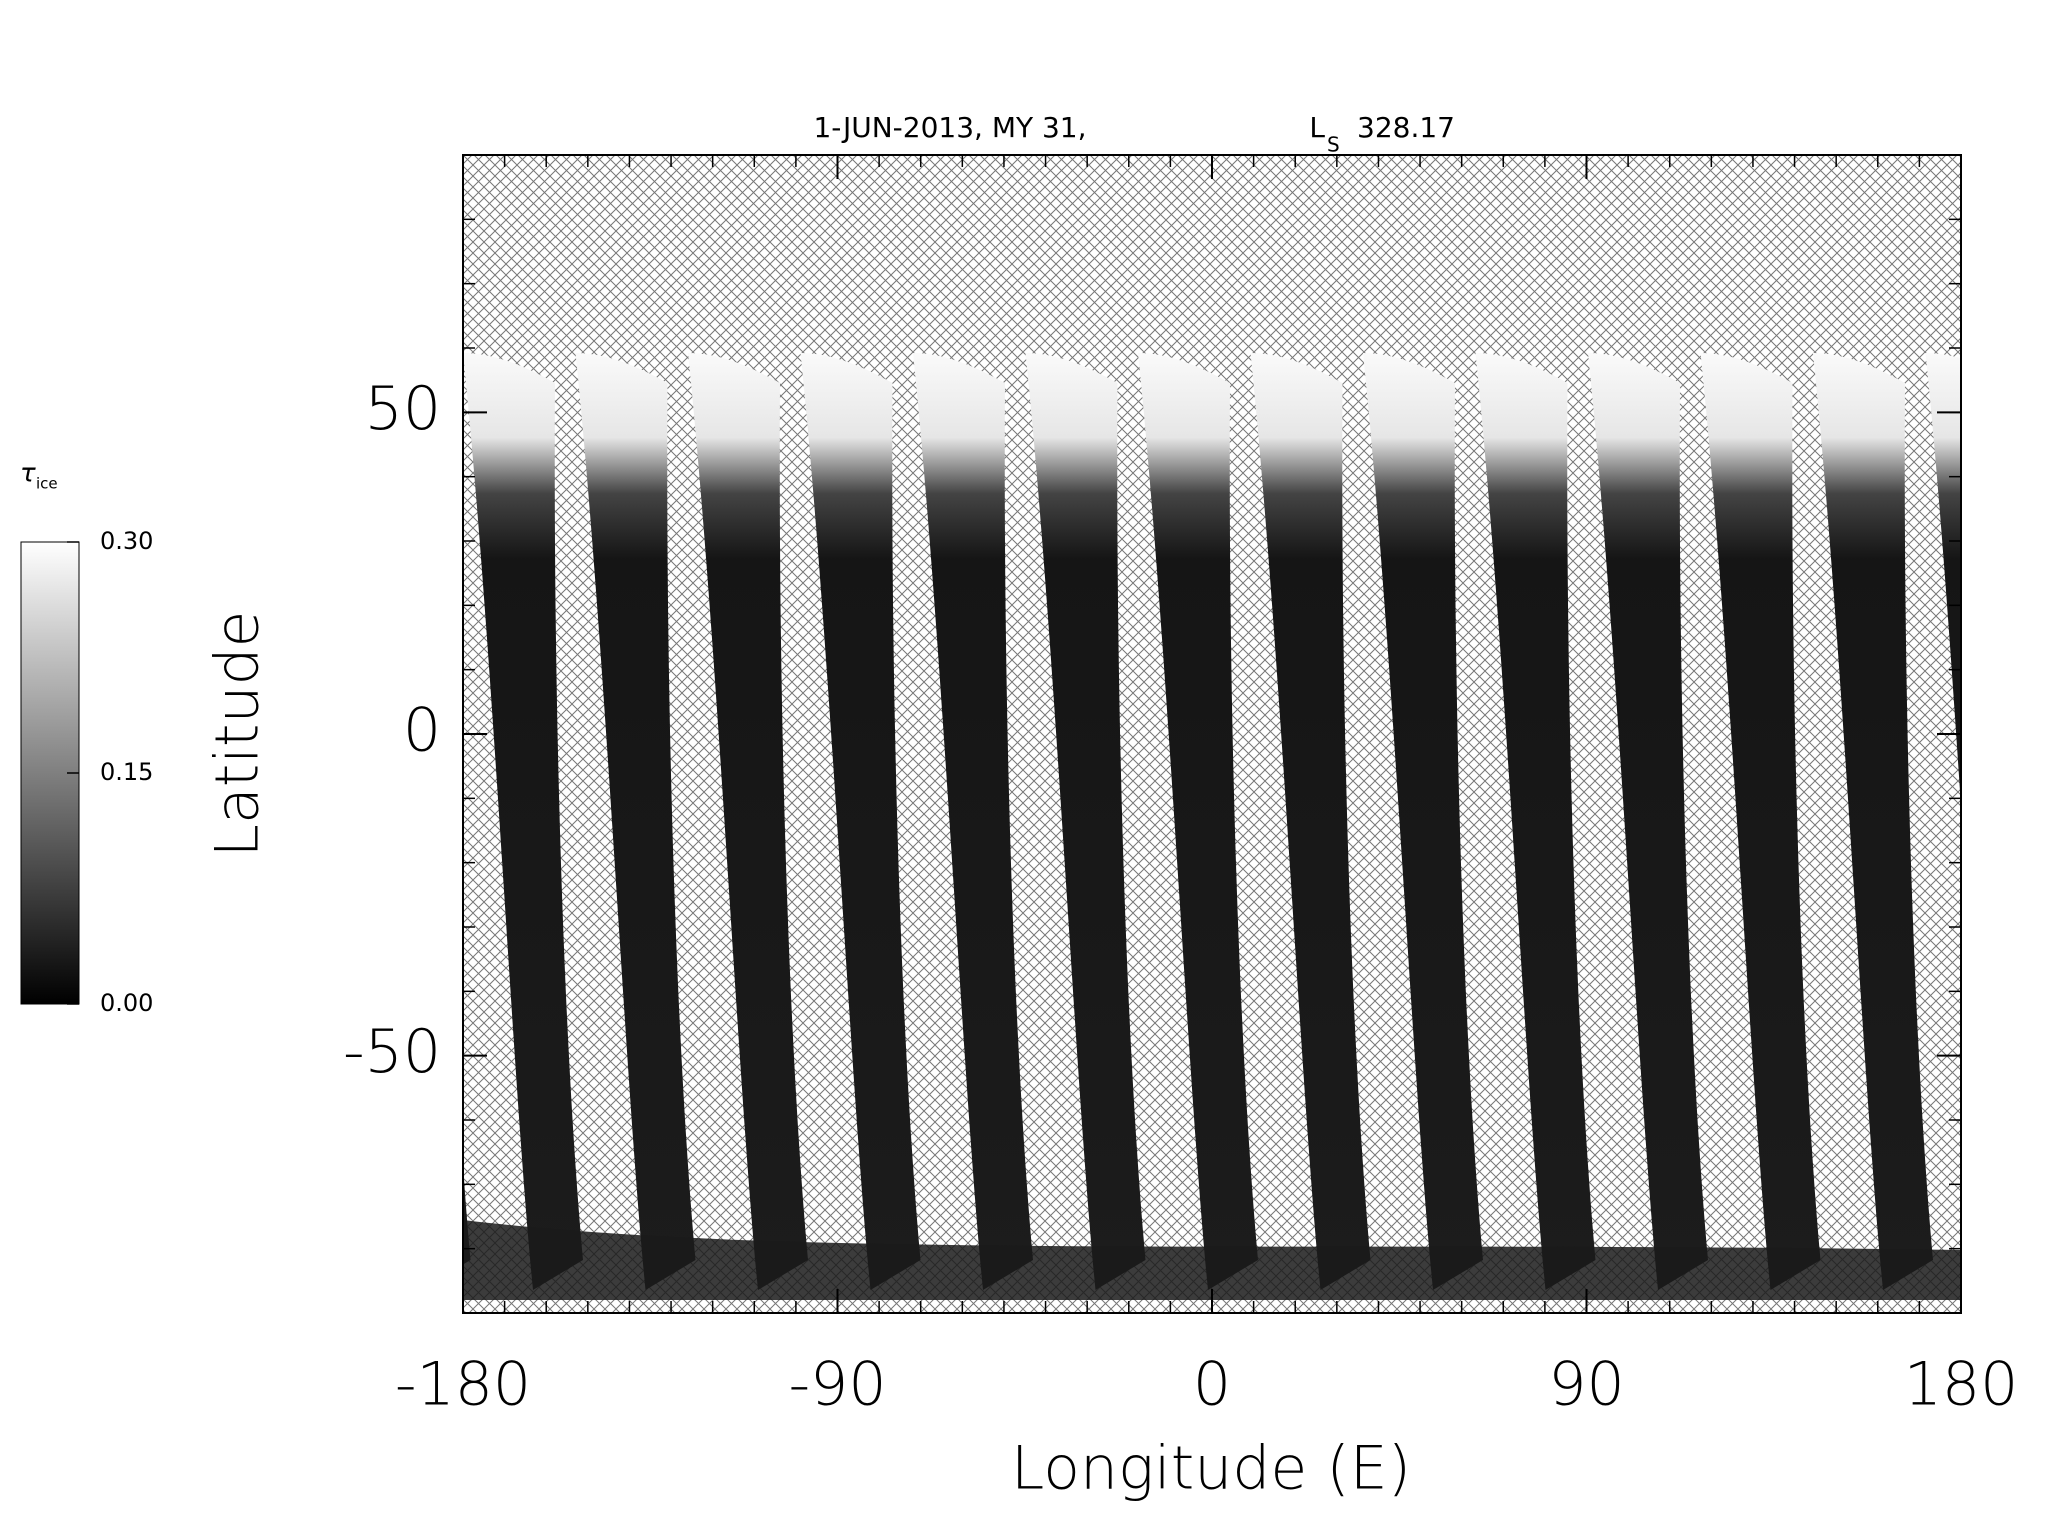 This screenshot has width=2048, height=1536. What do you see at coordinates (1333, 145) in the screenshot?
I see `title-subscript: S` at bounding box center [1333, 145].